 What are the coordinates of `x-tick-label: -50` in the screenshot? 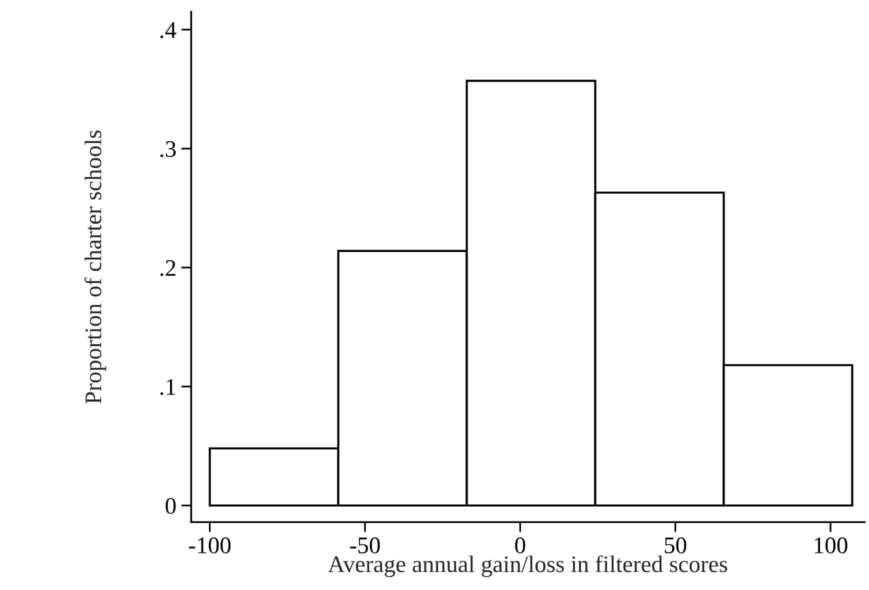 It's located at (365, 545).